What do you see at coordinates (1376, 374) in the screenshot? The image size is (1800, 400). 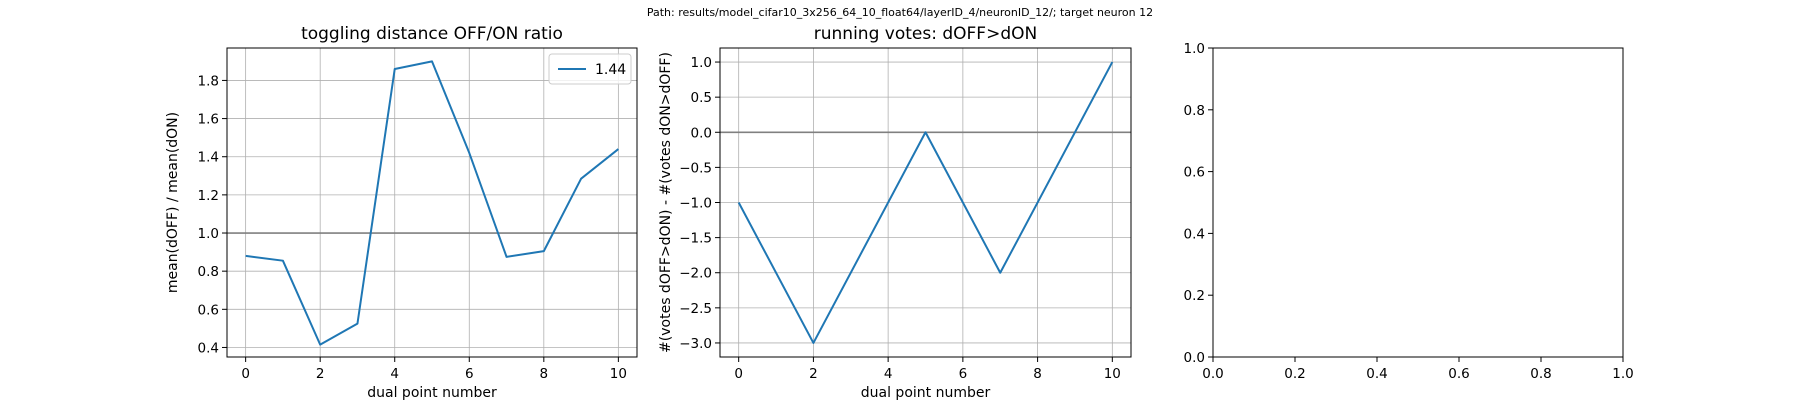 I see `x-tick-label: 0.4` at bounding box center [1376, 374].